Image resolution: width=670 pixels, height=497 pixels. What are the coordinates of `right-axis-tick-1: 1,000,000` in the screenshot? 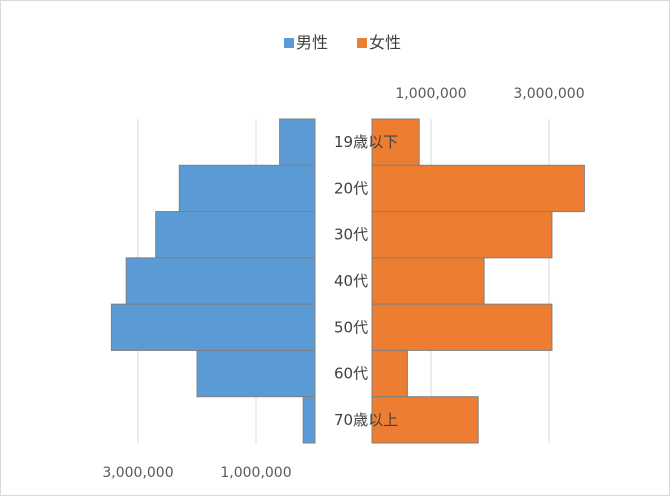 It's located at (430, 94).